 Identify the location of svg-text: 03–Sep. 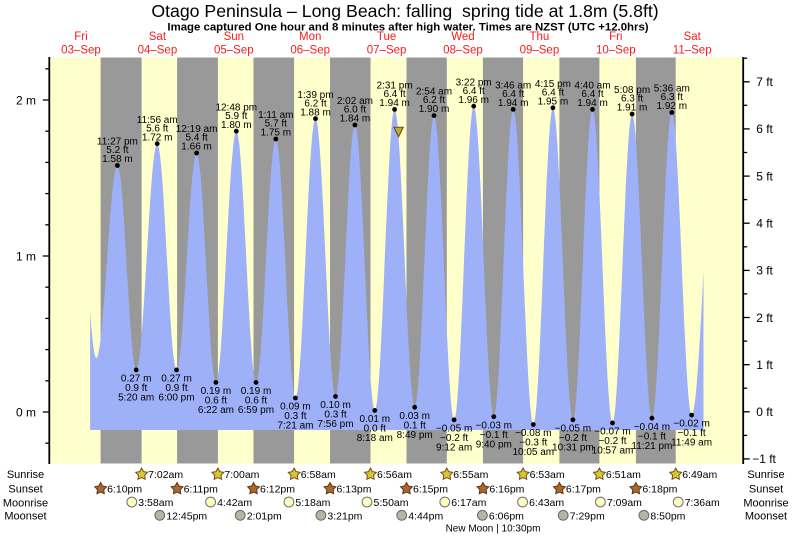
(81, 50).